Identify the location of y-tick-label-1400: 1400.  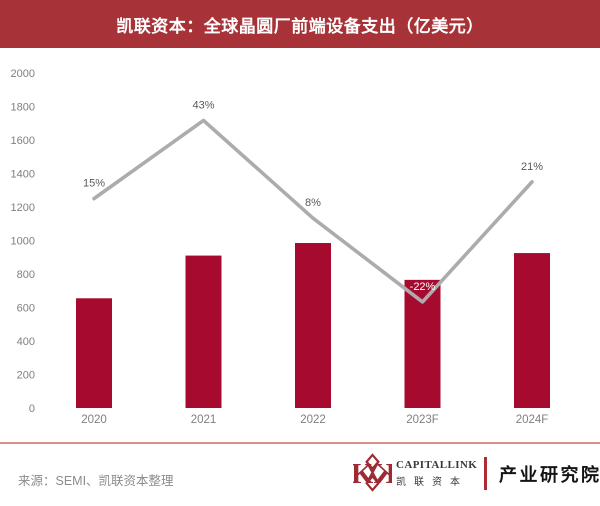
(23, 175).